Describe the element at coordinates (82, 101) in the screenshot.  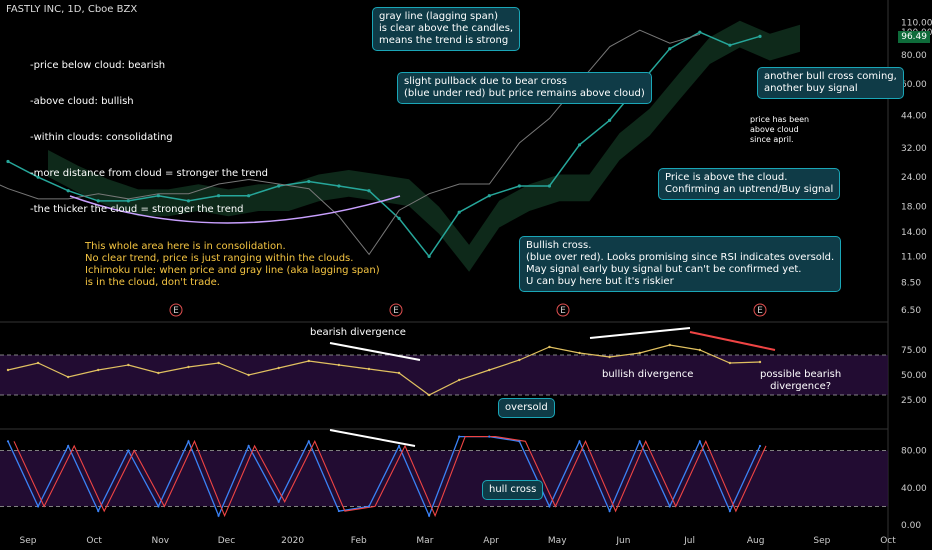
I see `legend-note: -above cloud: bullish` at that location.